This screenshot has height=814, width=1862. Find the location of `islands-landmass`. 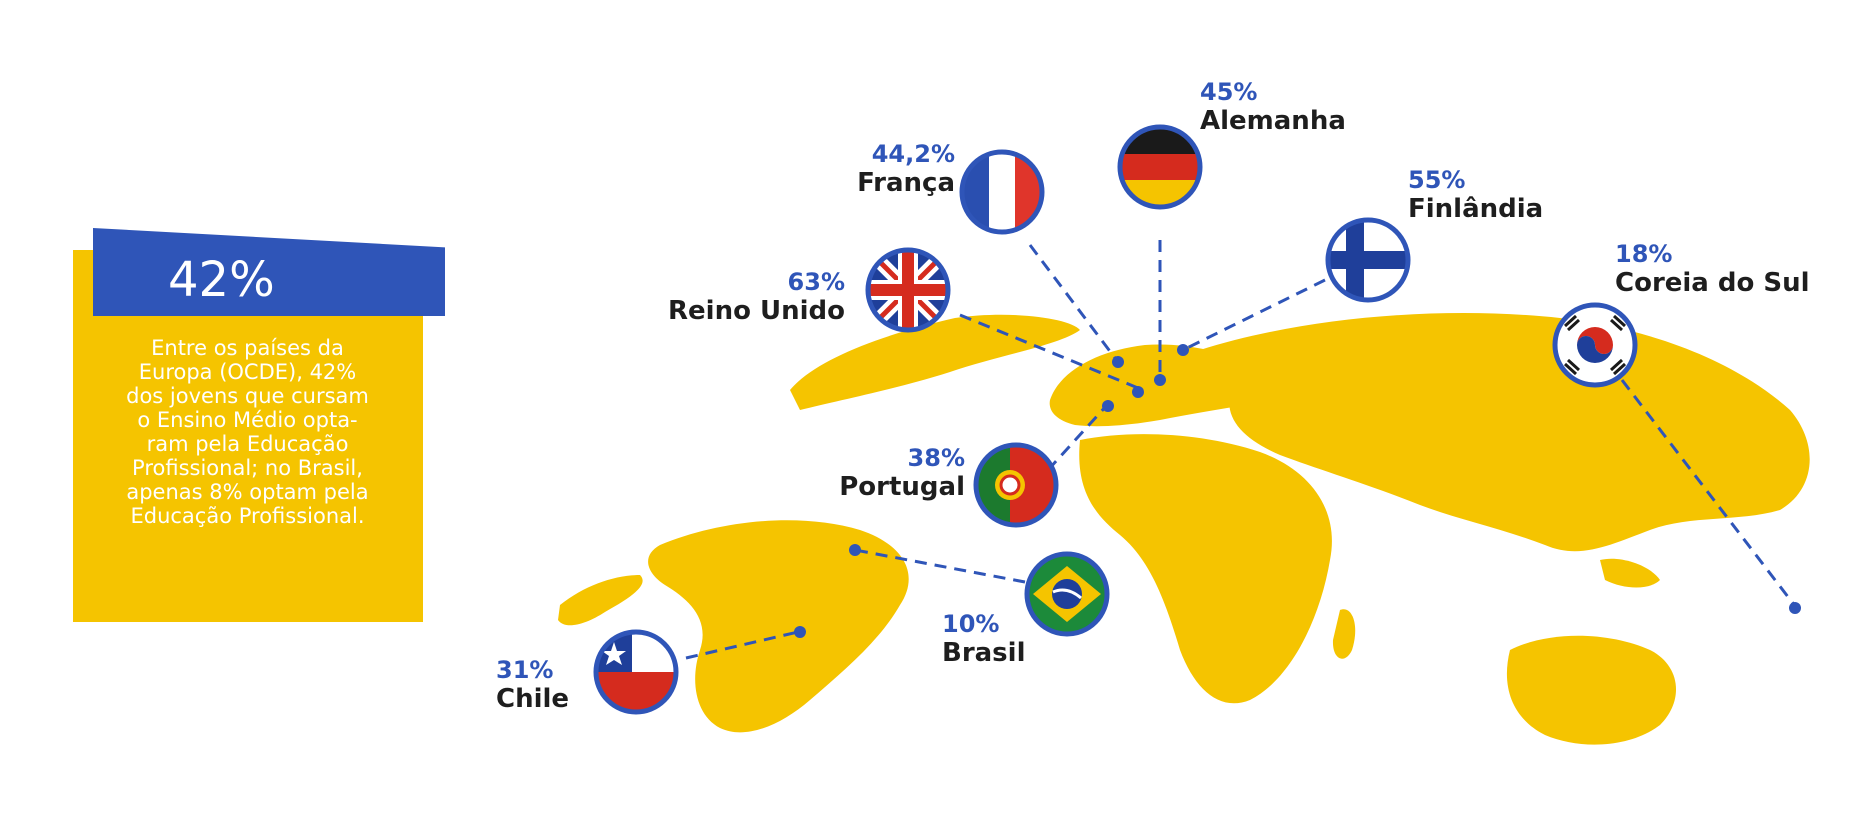

islands-landmass is located at coordinates (1630, 573).